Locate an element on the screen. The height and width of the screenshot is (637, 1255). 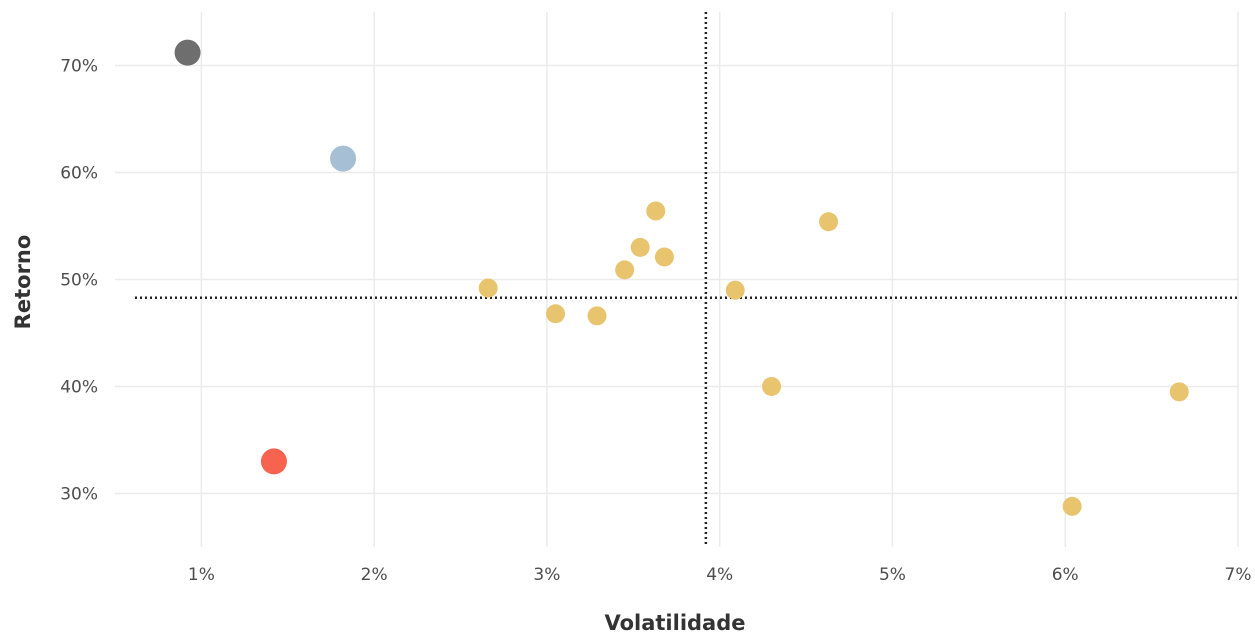
y-axis-ticks: 30% 40% 50% 60% 70% is located at coordinates (79, 281).